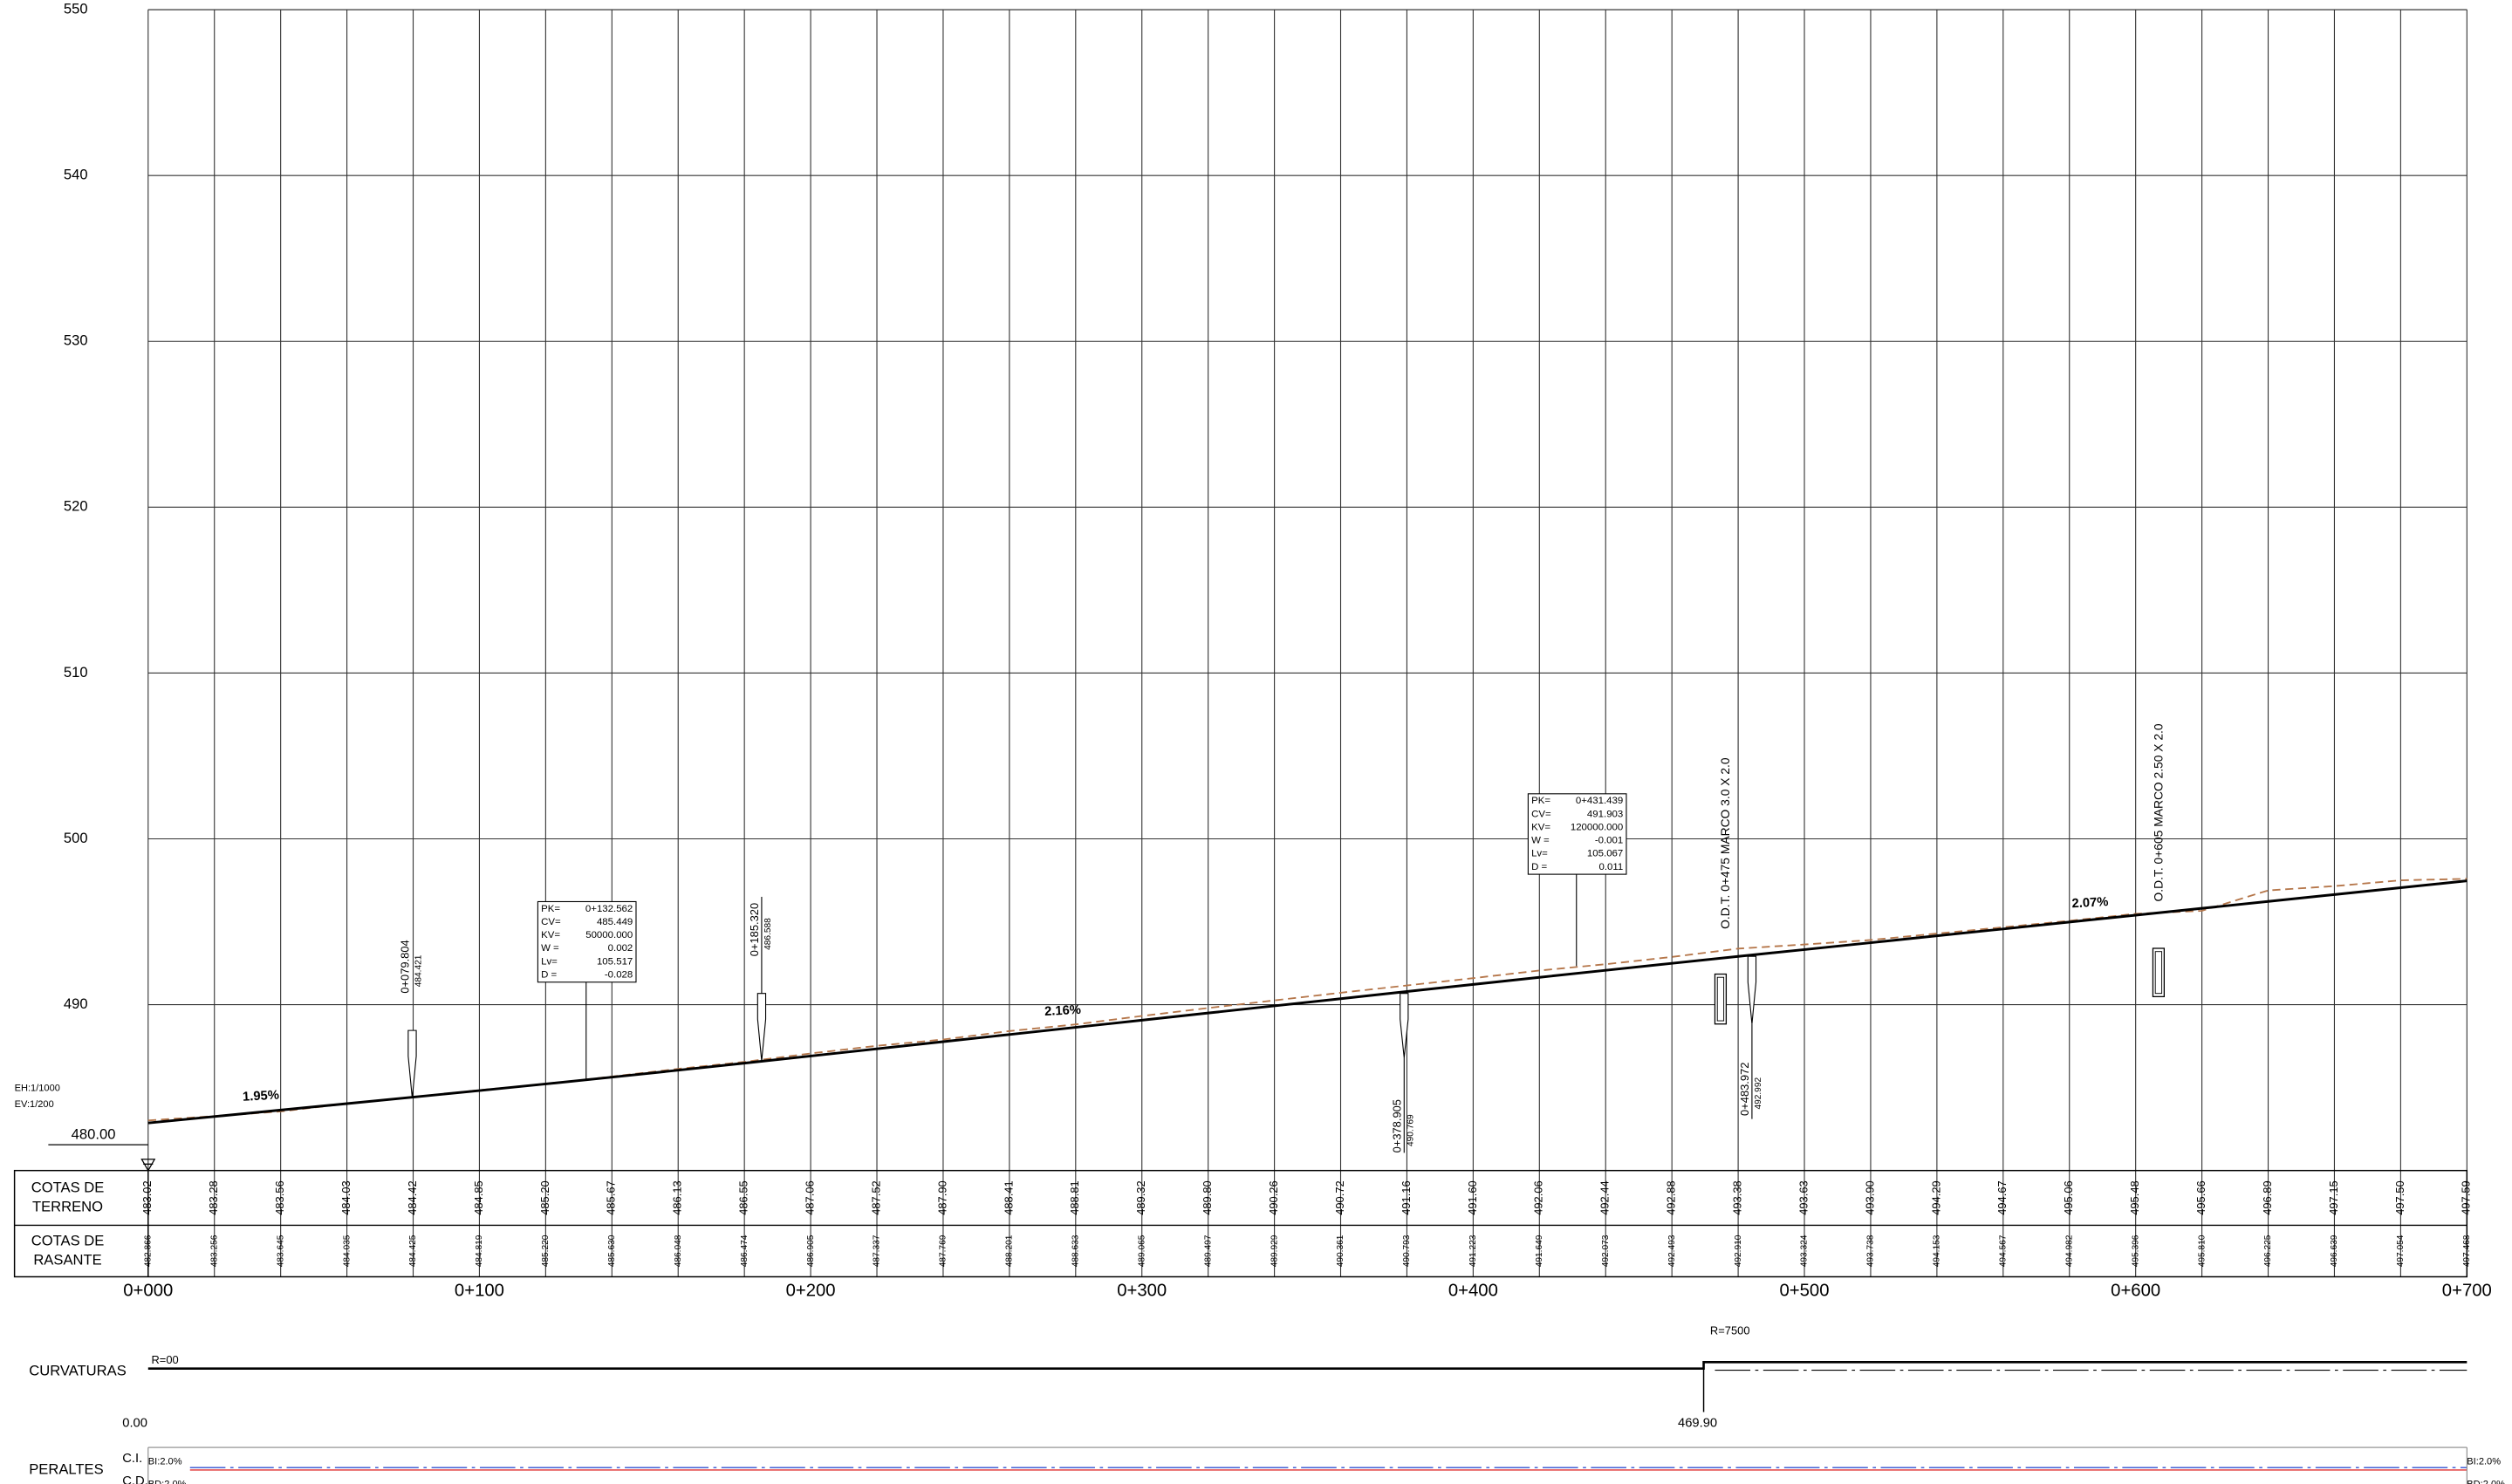 The image size is (2512, 1484). Describe the element at coordinates (148, 1165) in the screenshot. I see `datum-symbol` at that location.